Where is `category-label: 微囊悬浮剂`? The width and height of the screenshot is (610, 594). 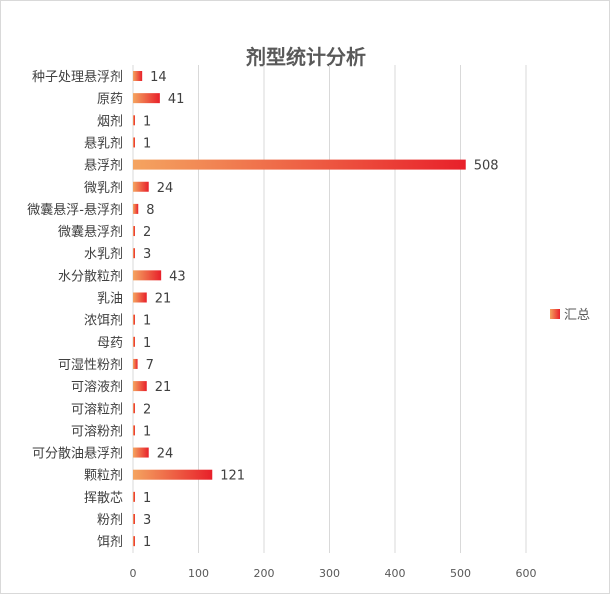
category-label: 微囊悬浮剂 is located at coordinates (90, 232).